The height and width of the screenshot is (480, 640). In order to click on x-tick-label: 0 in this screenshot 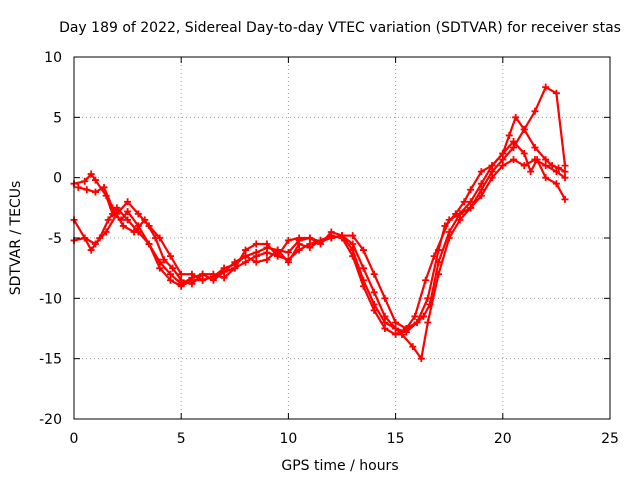, I will do `click(74, 439)`.